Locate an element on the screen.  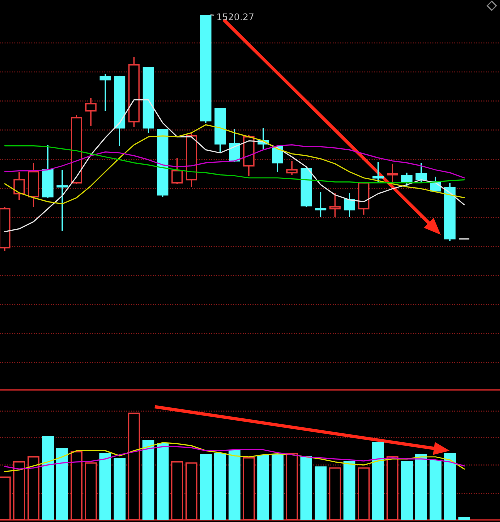
annotation: 1520.27 is located at coordinates (236, 17).